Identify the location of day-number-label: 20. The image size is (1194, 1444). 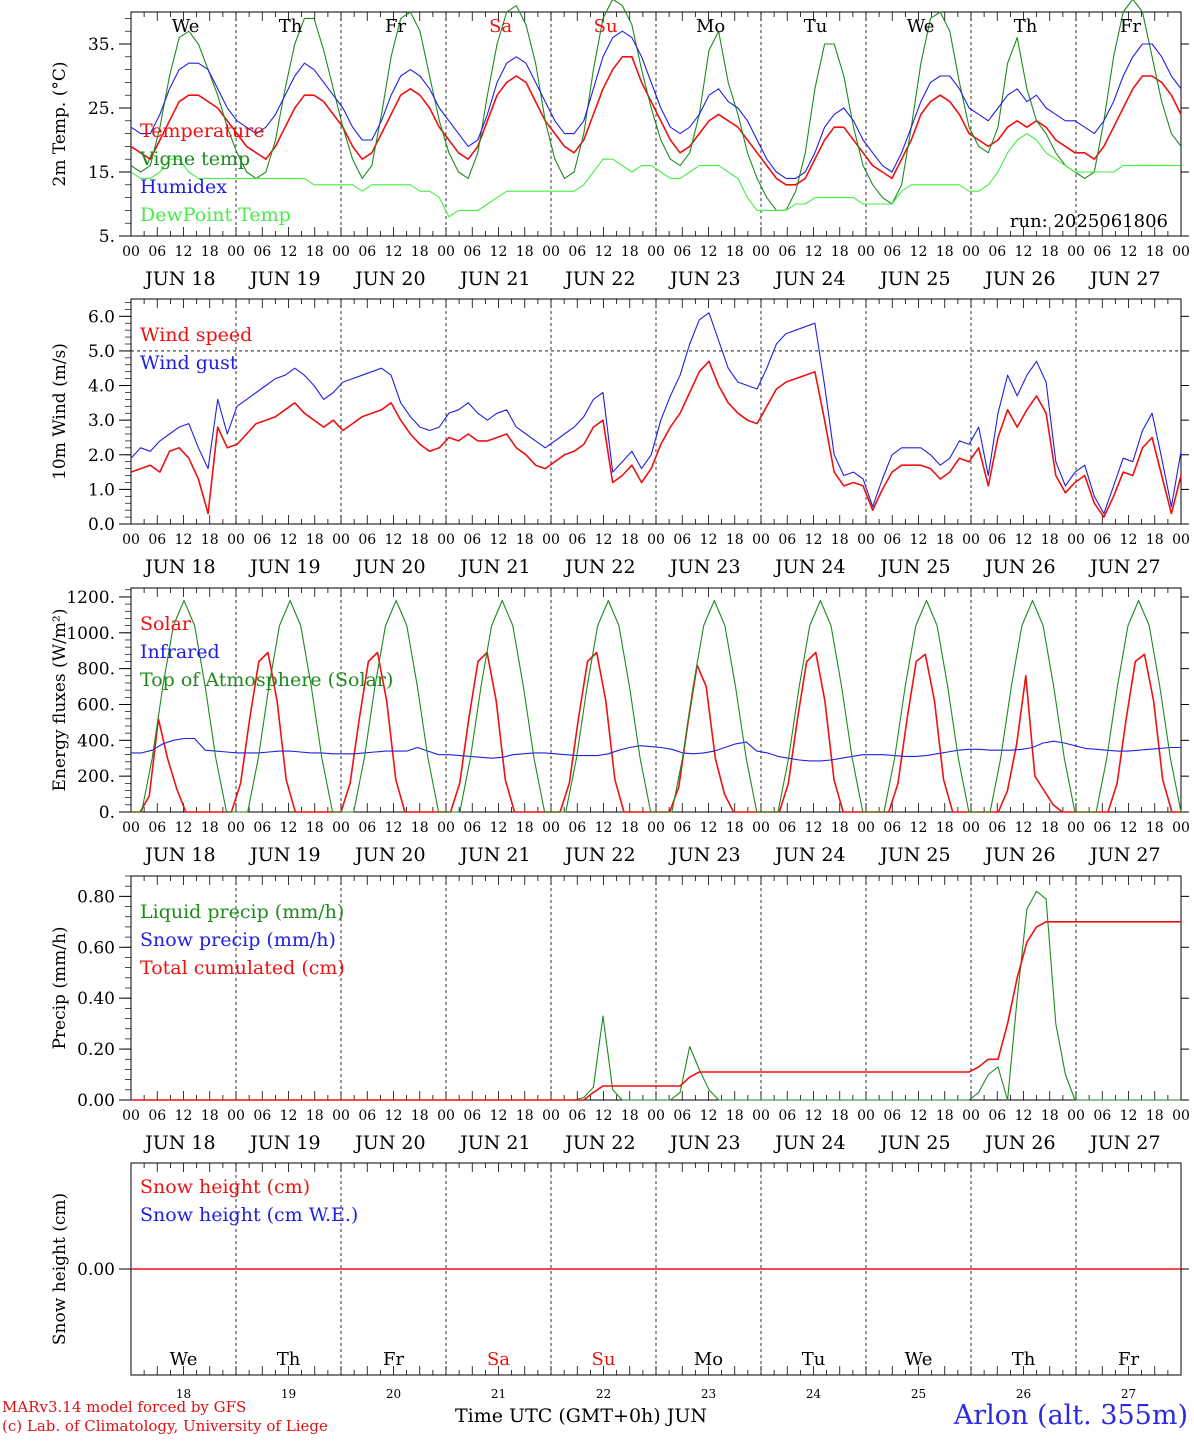
(393, 1394).